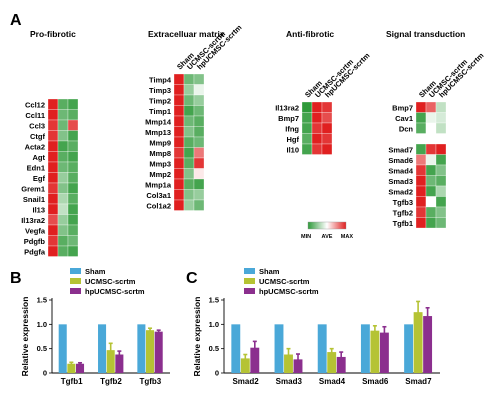  What do you see at coordinates (179, 79) in the screenshot?
I see `heatmap-cell-timp4-sham` at bounding box center [179, 79].